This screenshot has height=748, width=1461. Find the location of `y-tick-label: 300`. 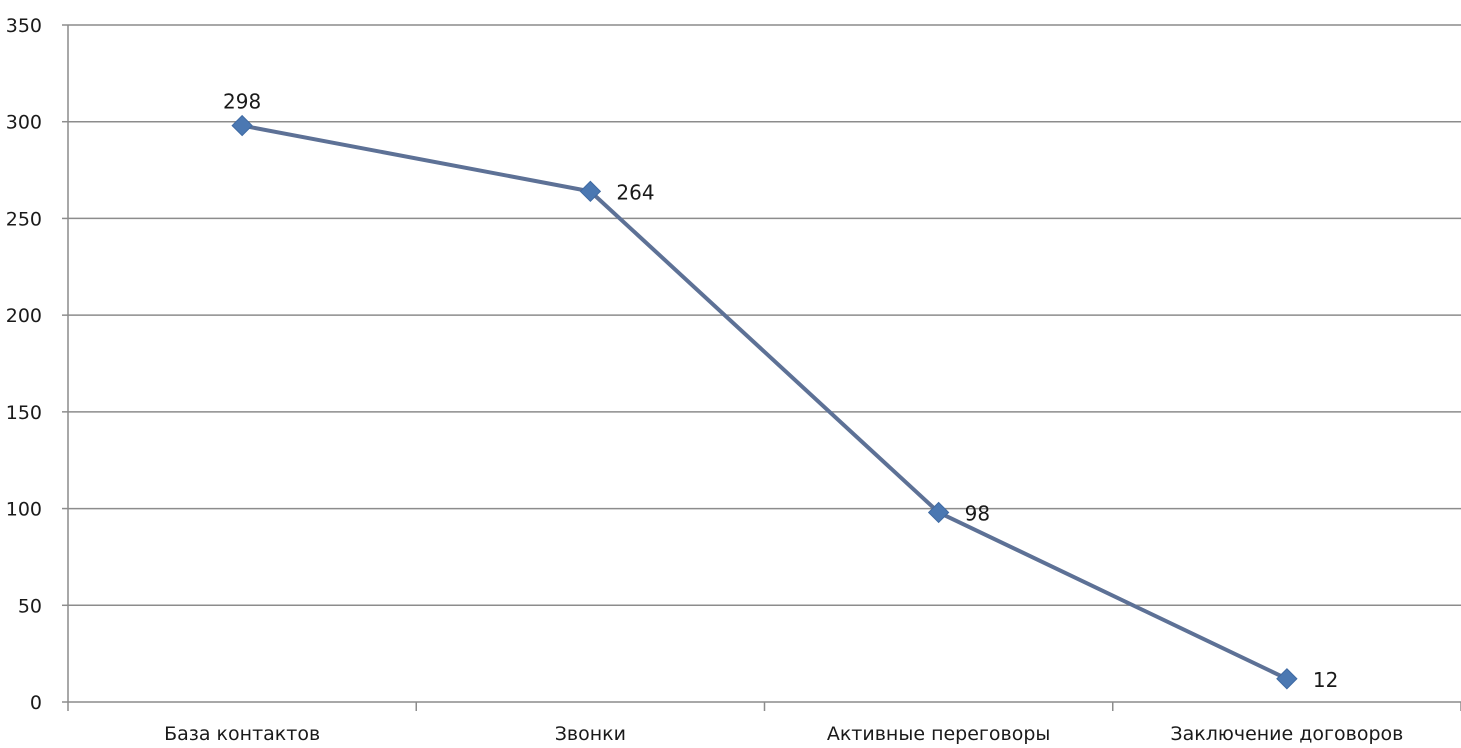

y-tick-label: 300 is located at coordinates (24, 123).